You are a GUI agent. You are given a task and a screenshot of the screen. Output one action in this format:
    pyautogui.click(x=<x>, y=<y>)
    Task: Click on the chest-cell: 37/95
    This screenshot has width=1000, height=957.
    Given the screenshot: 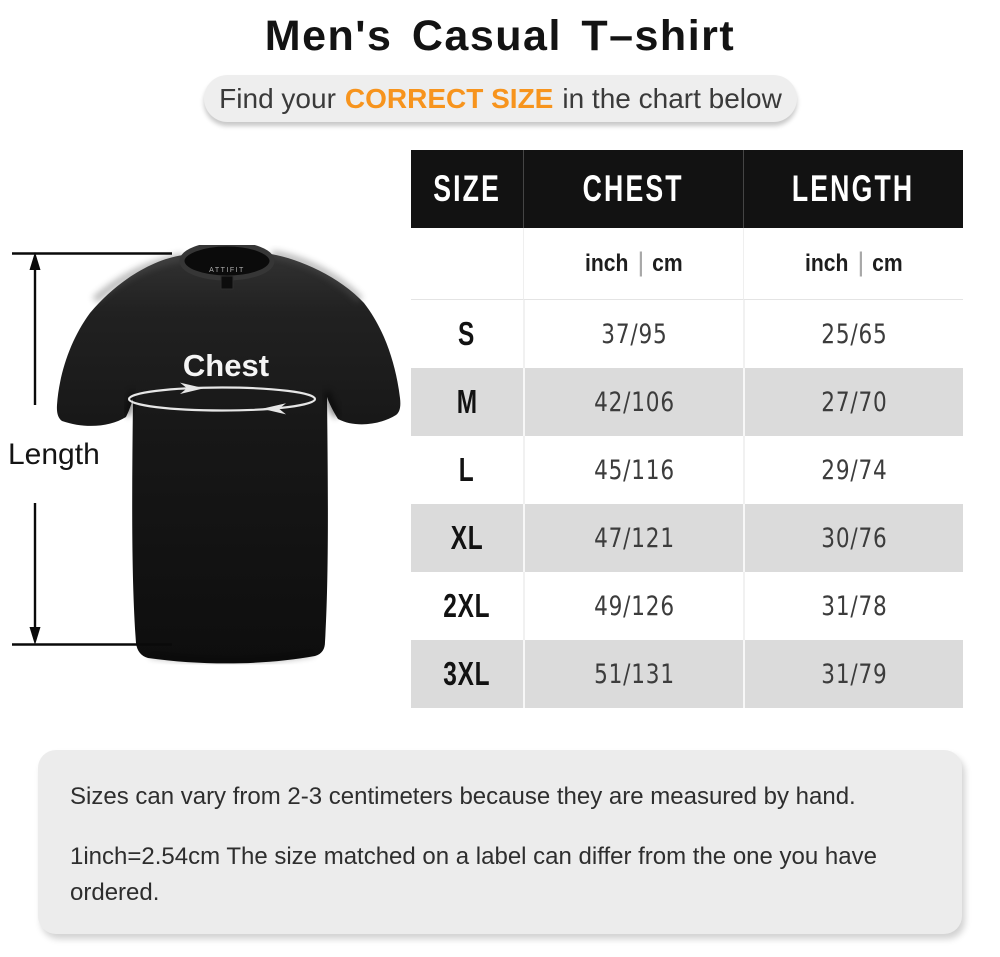 What is the action you would take?
    pyautogui.click(x=633, y=334)
    